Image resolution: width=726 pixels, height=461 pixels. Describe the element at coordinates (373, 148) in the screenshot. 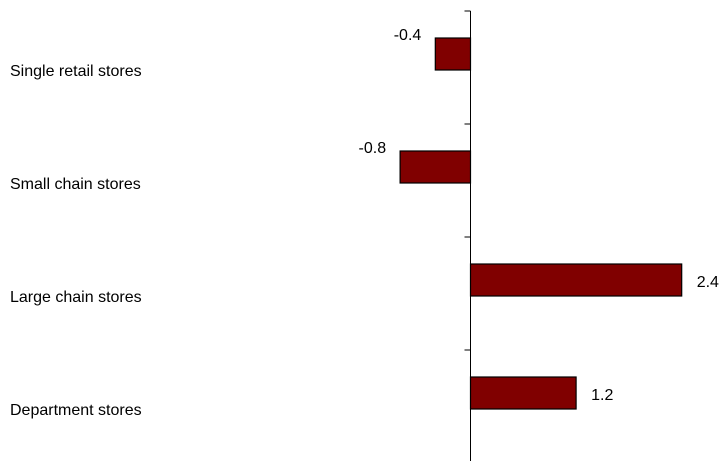

I see `value-label: -0.8` at that location.